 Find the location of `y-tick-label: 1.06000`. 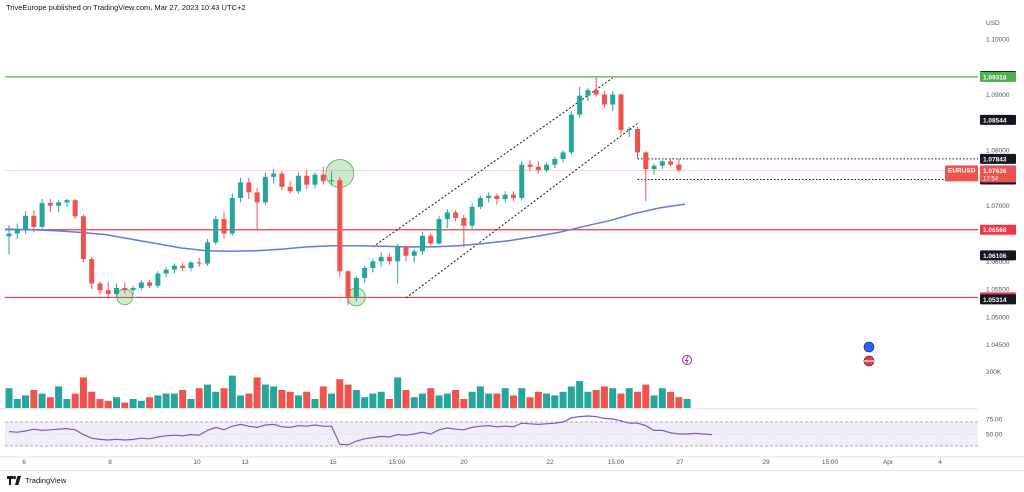

y-tick-label: 1.06000 is located at coordinates (998, 262).